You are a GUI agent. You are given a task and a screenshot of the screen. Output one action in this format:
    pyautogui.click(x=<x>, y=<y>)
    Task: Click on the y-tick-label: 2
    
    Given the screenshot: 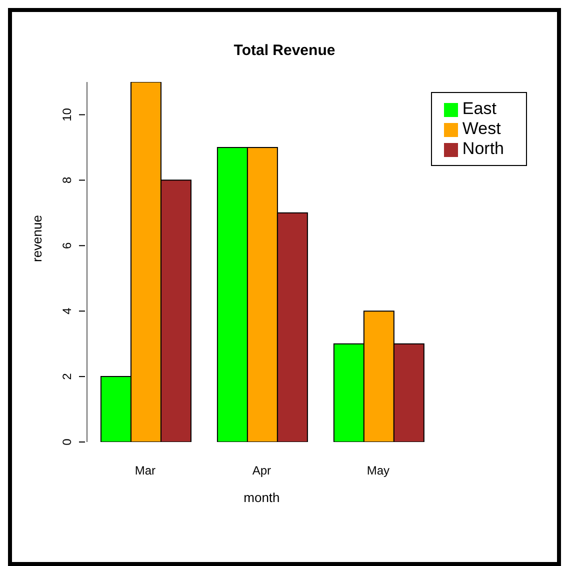 What is the action you would take?
    pyautogui.click(x=67, y=376)
    